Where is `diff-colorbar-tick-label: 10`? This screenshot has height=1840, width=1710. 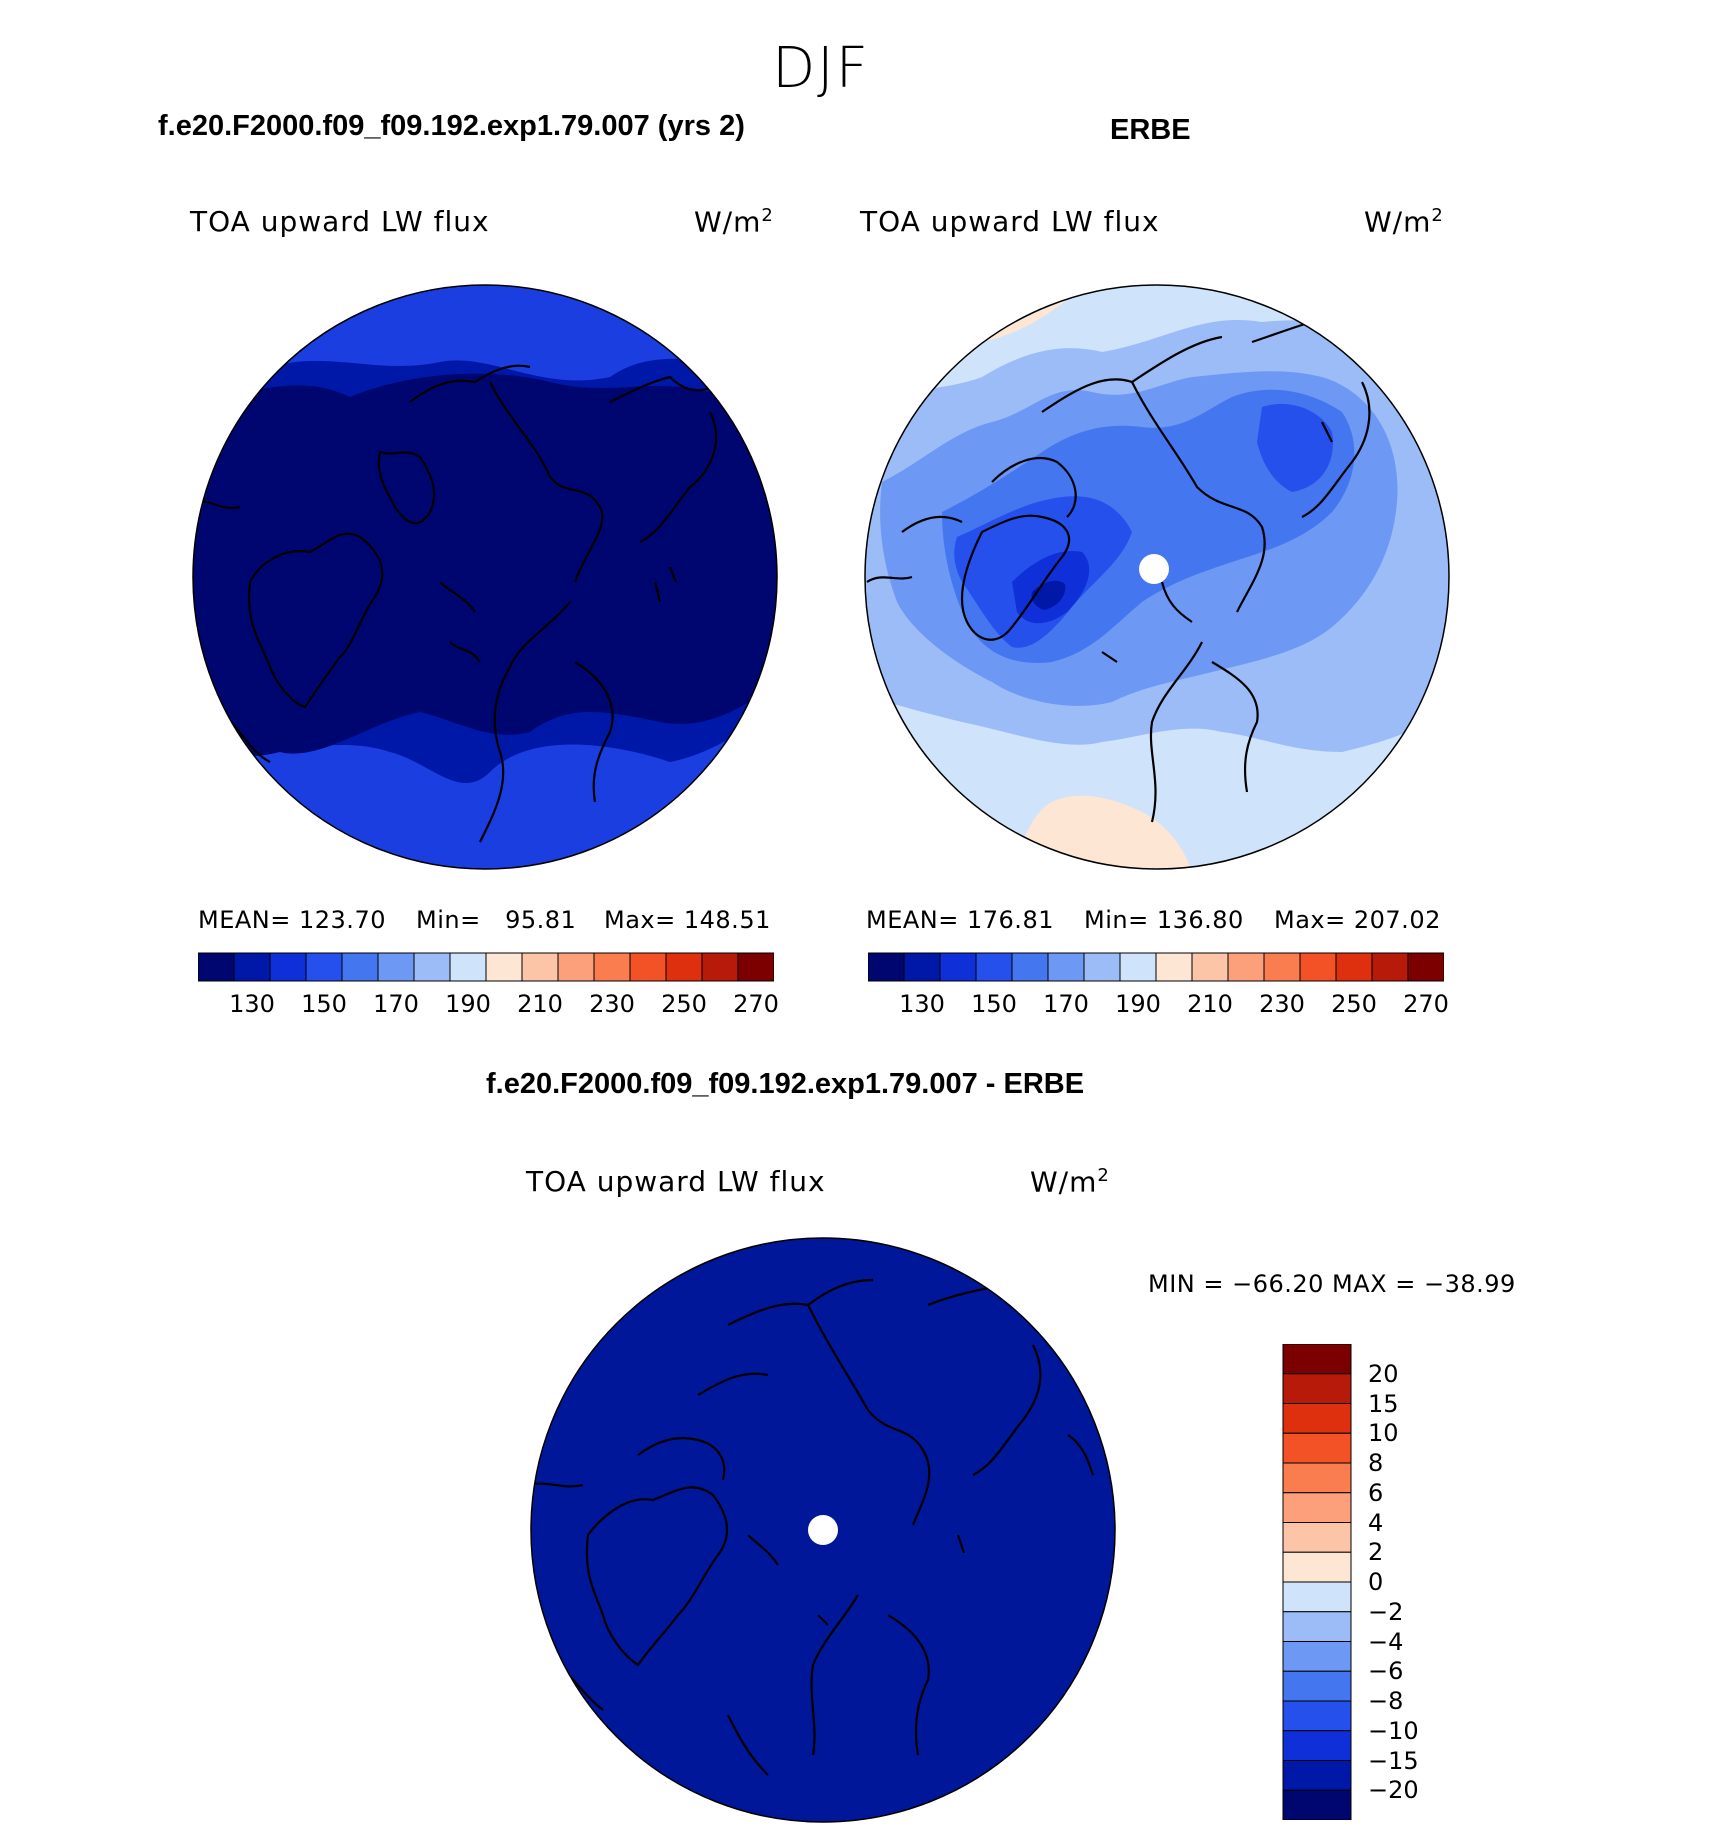
diff-colorbar-tick-label: 10 is located at coordinates (1383, 1433).